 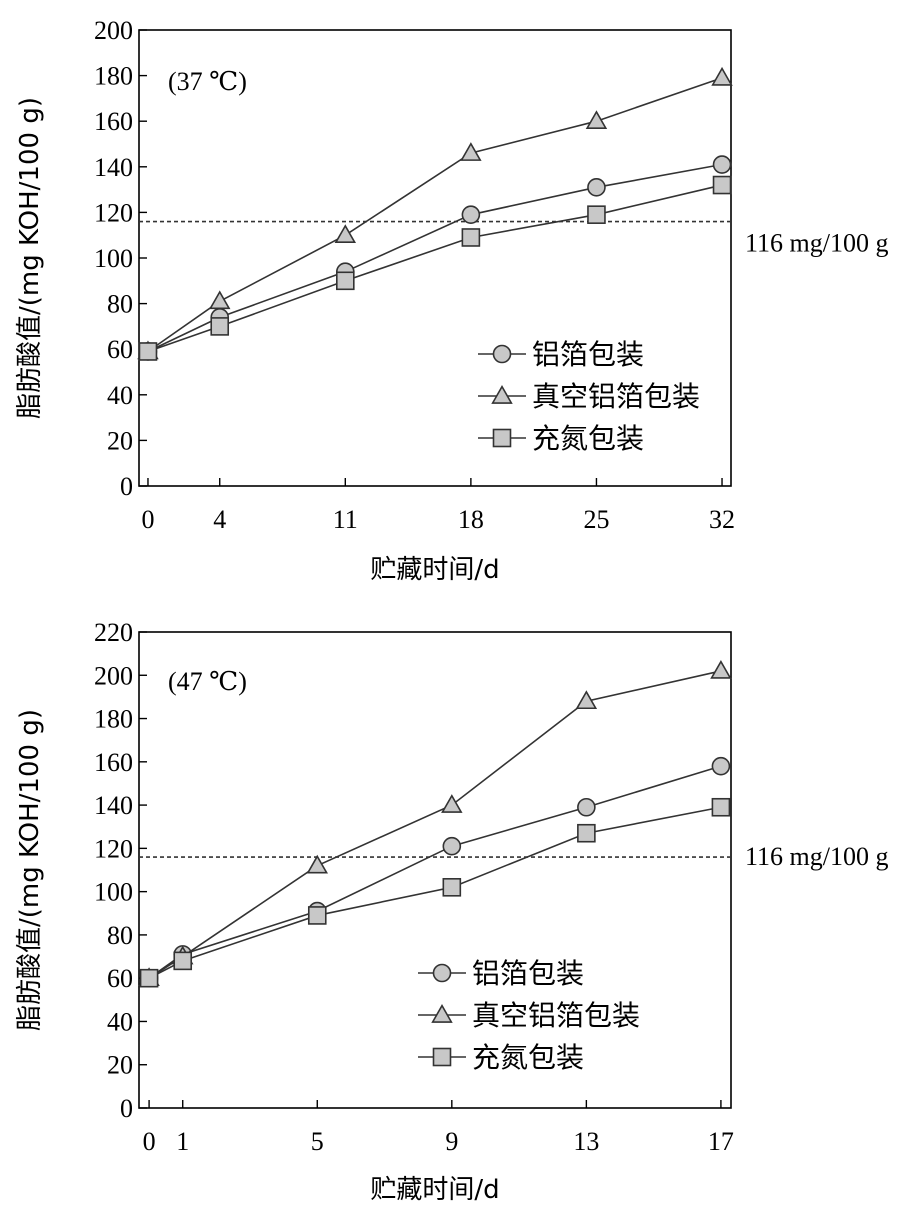 I want to click on series-line-triangle, so click(x=435, y=215).